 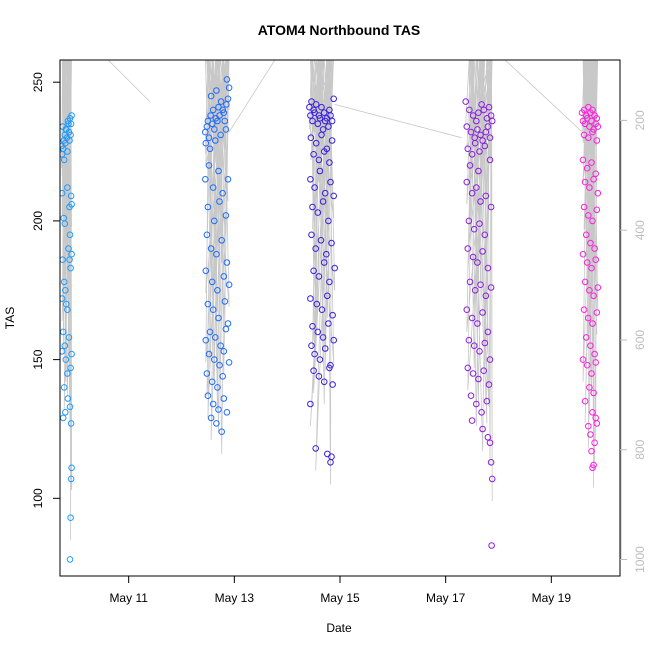 What do you see at coordinates (640, 120) in the screenshot?
I see `y2-tick-label: 200` at bounding box center [640, 120].